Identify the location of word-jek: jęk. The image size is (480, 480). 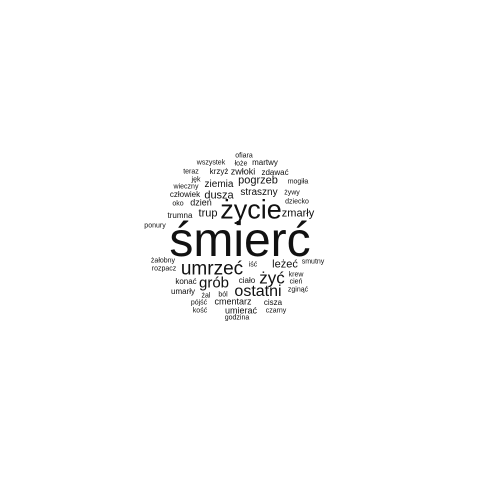
(196, 180).